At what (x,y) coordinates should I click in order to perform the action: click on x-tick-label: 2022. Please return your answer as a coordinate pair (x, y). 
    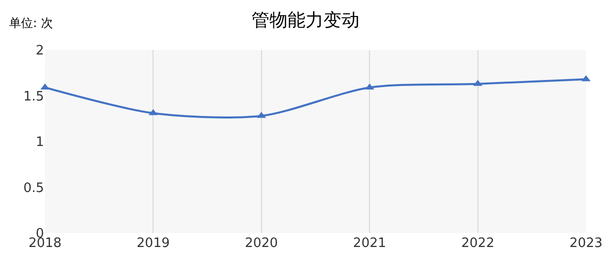
    Looking at the image, I should click on (477, 243).